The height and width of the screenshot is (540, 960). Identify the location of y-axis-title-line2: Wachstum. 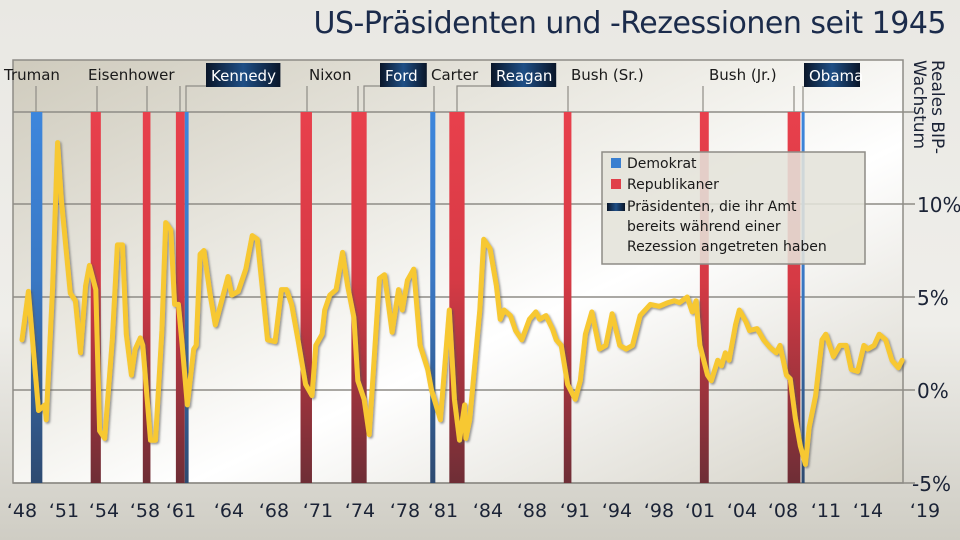
(919, 104).